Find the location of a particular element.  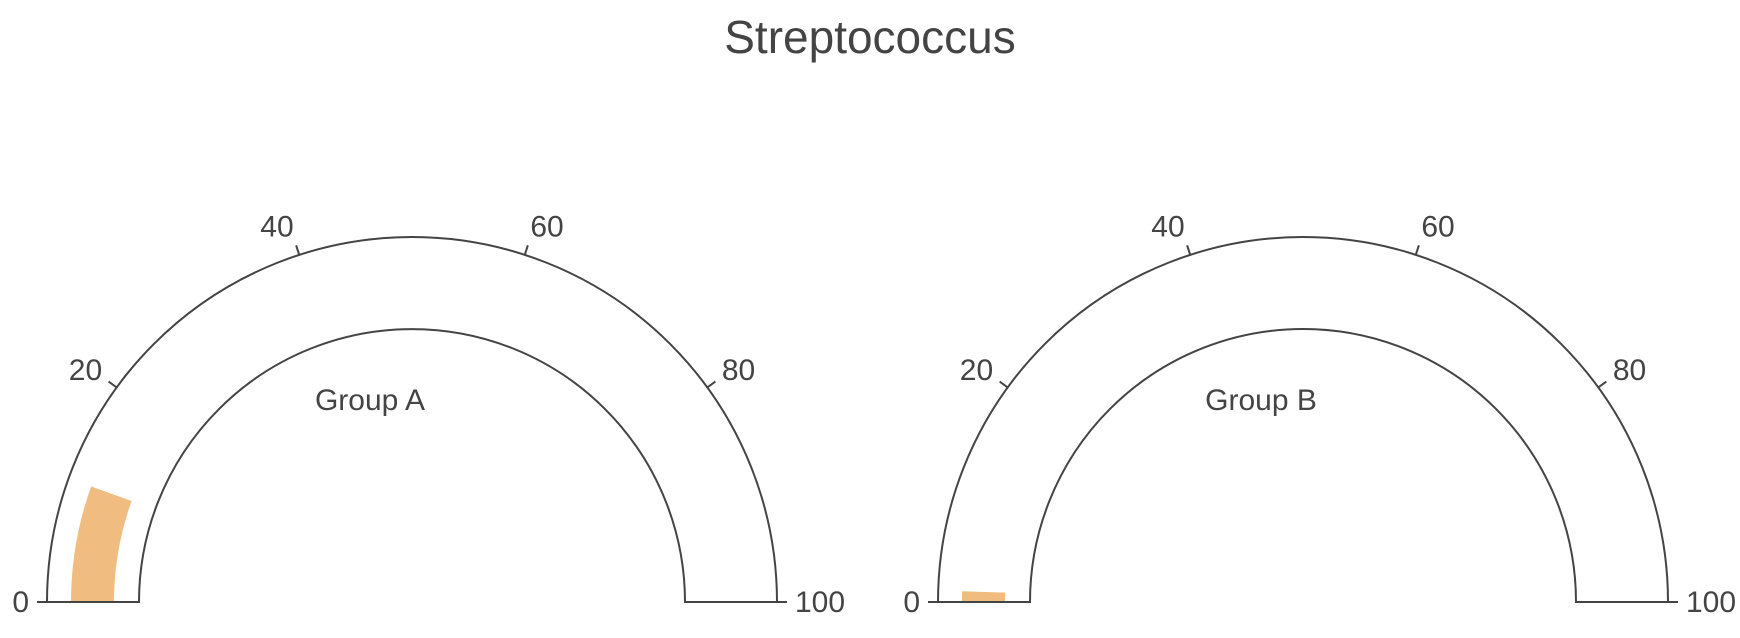

gauge-2-tick-label-80: 80 is located at coordinates (1629, 370).